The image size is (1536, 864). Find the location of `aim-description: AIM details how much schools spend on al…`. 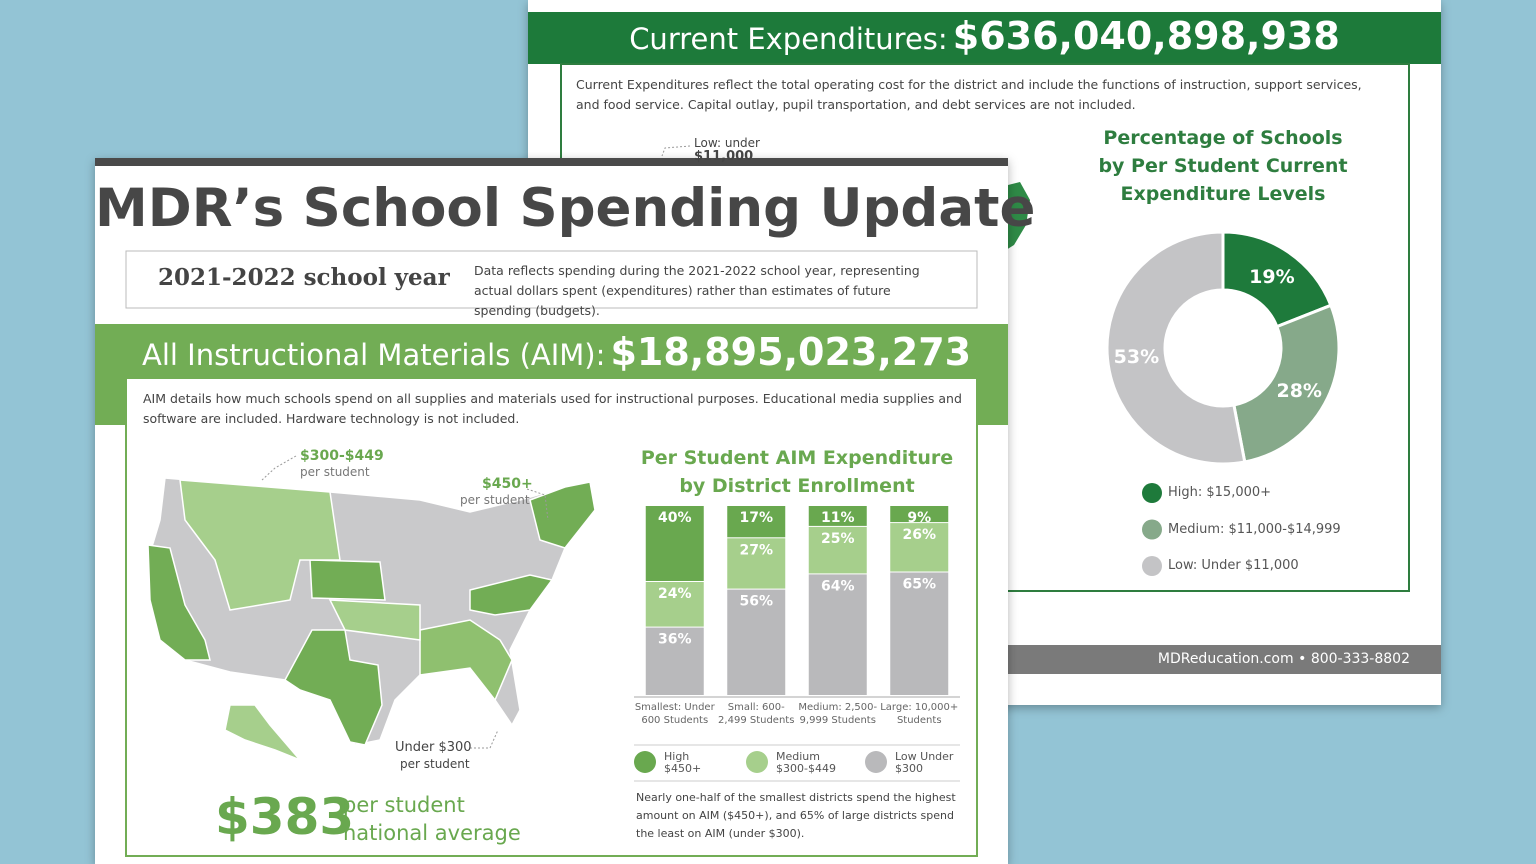

aim-description: AIM details how much schools spend on al… is located at coordinates (552, 408).